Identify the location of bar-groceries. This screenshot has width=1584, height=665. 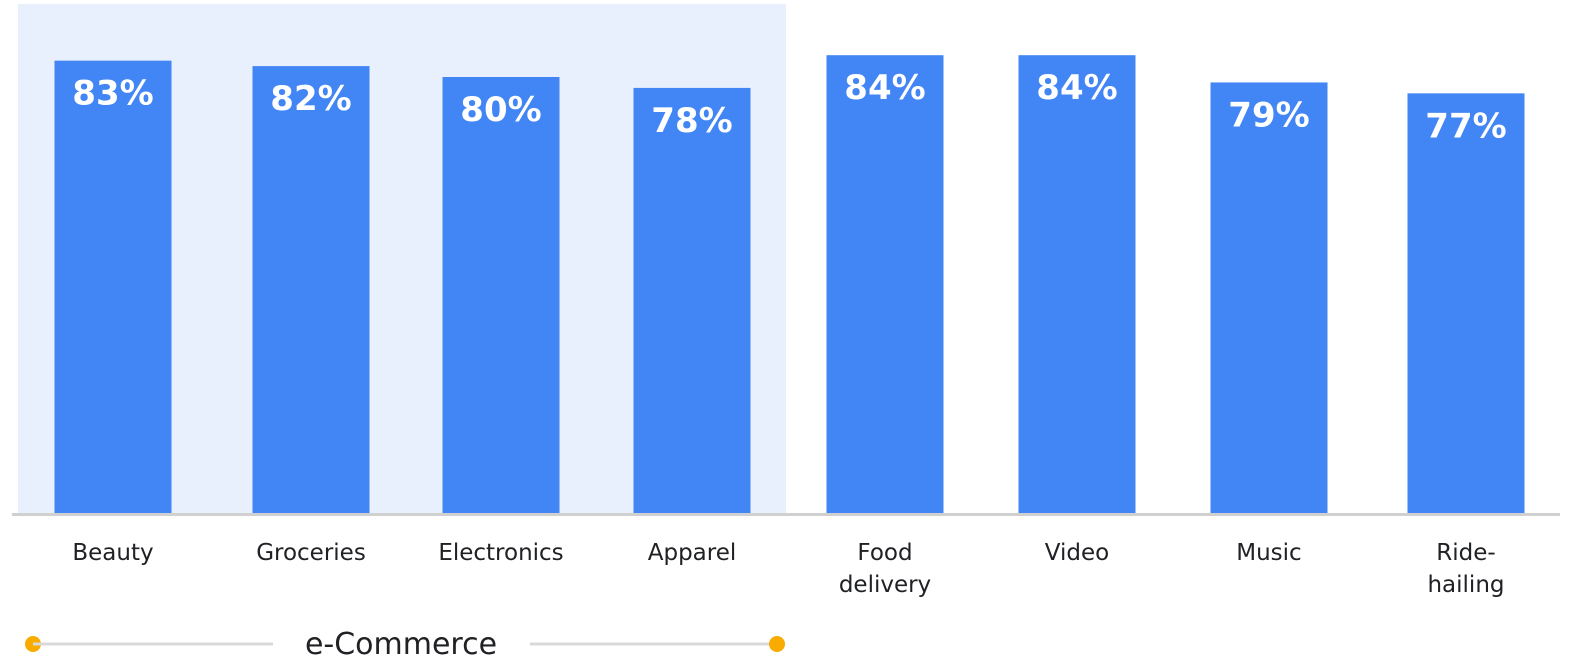
(311, 289).